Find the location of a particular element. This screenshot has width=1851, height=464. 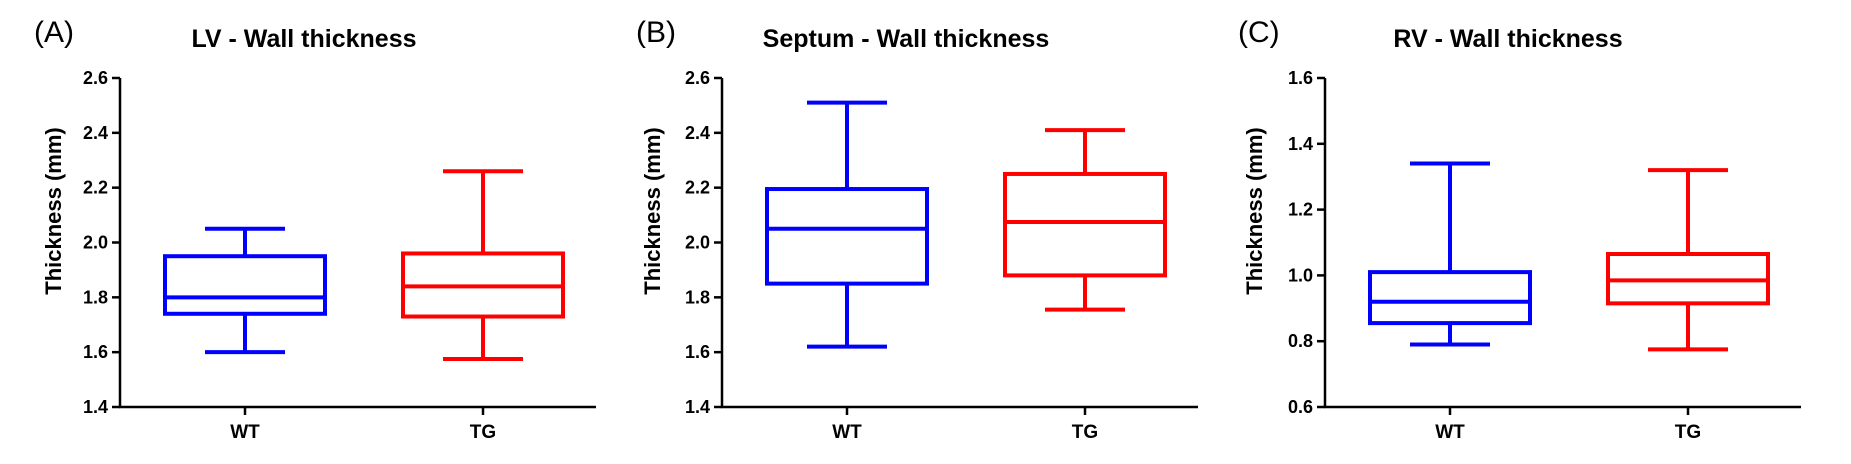

panel-letter: (B) is located at coordinates (656, 32).